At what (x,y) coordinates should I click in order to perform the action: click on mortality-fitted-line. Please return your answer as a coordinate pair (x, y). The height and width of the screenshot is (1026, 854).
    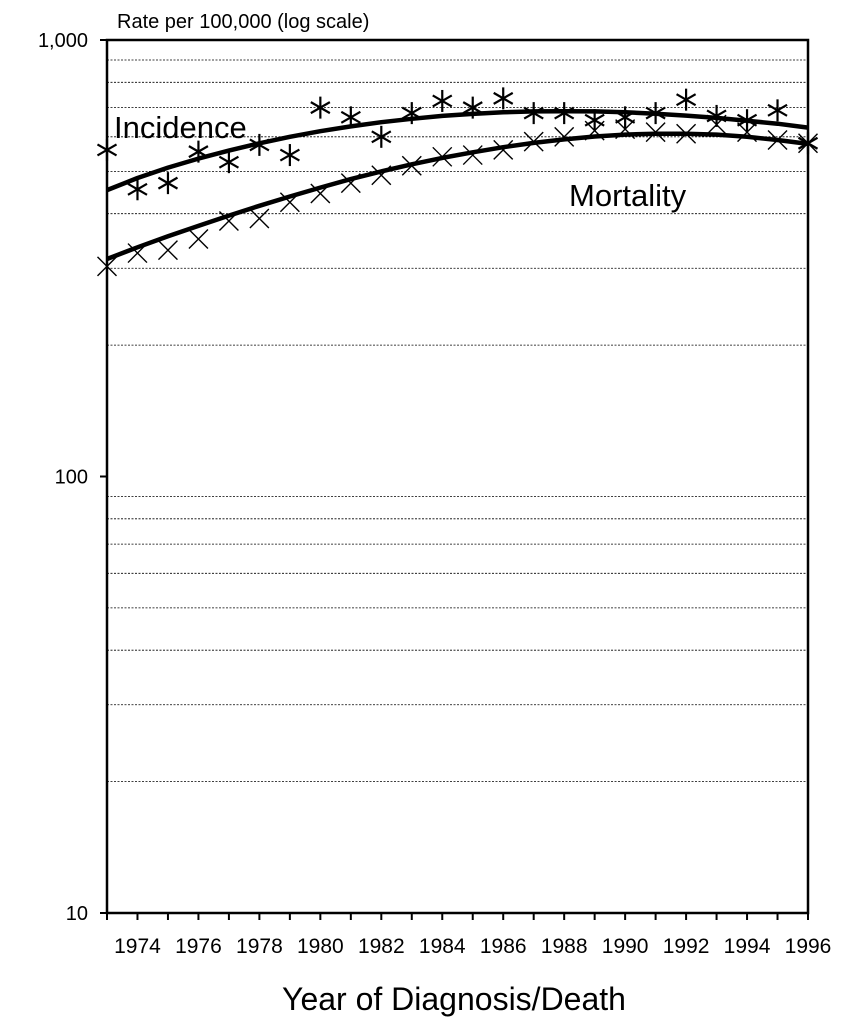
    Looking at the image, I should click on (457, 196).